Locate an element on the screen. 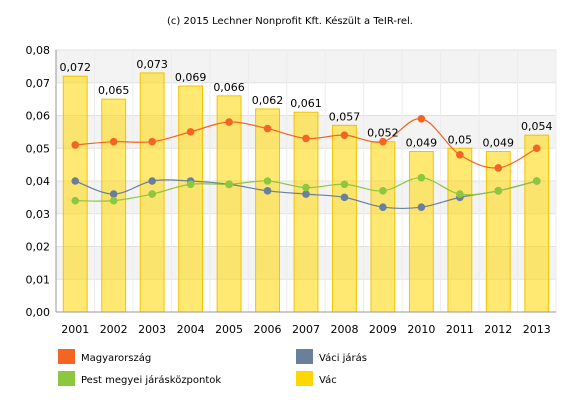  x-tick-label: 2006 is located at coordinates (268, 329).